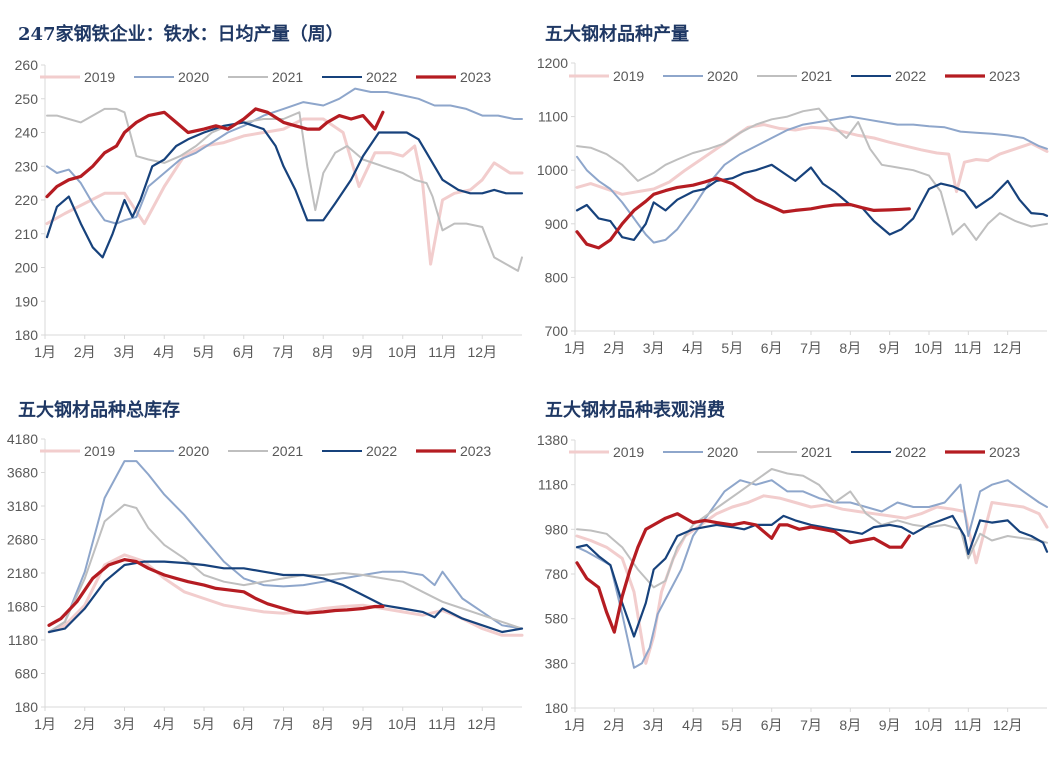 This screenshot has height=760, width=1058. What do you see at coordinates (22, 439) in the screenshot?
I see `y-tick-label: 4180` at bounding box center [22, 439].